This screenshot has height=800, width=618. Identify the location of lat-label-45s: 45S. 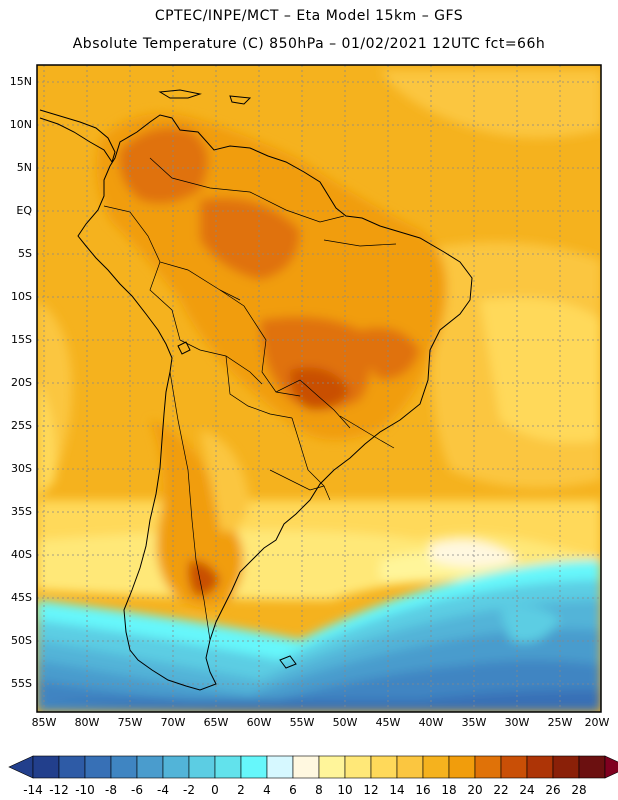
(21, 597).